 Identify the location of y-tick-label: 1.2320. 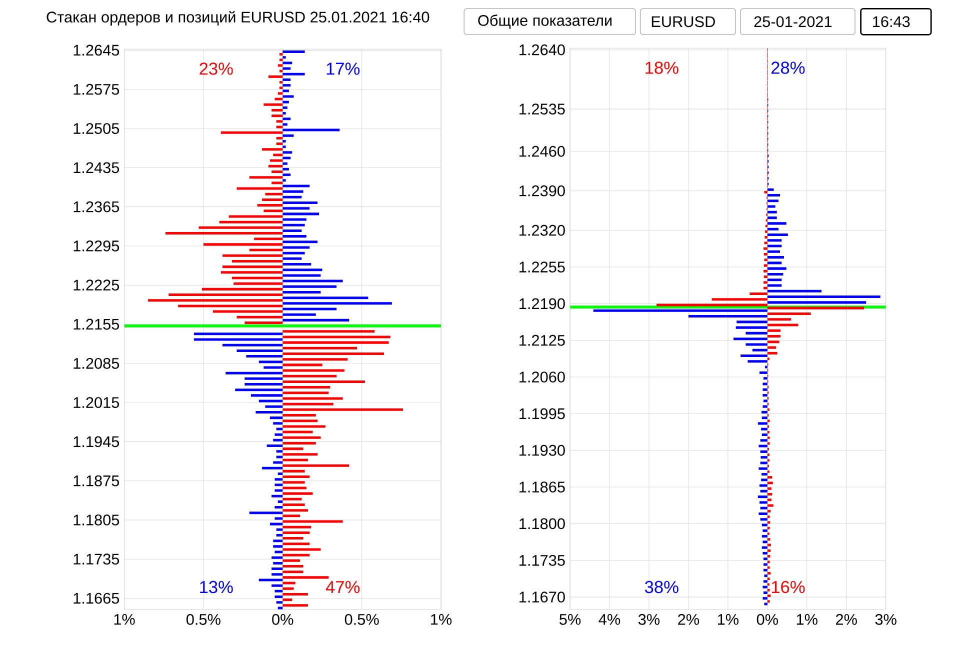
(542, 230).